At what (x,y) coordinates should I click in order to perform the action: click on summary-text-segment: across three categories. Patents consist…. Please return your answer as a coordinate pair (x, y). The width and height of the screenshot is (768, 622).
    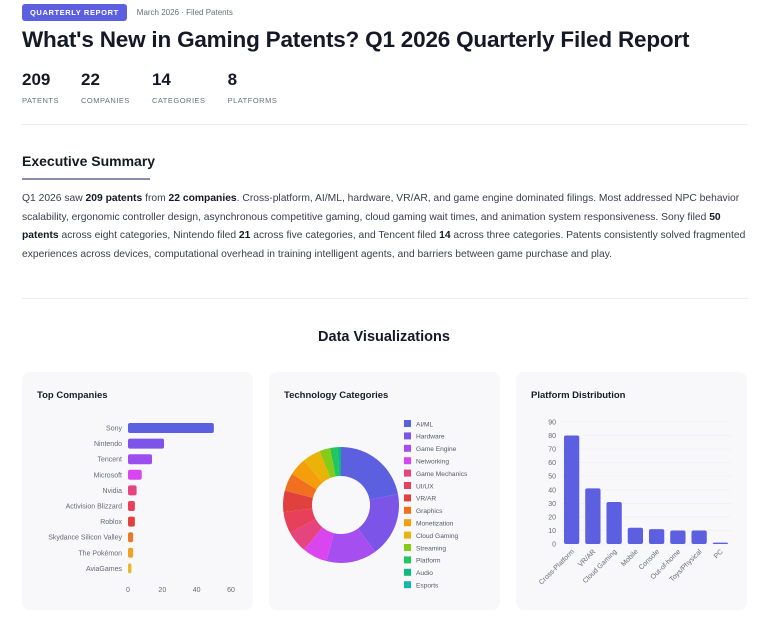
    Looking at the image, I should click on (384, 245).